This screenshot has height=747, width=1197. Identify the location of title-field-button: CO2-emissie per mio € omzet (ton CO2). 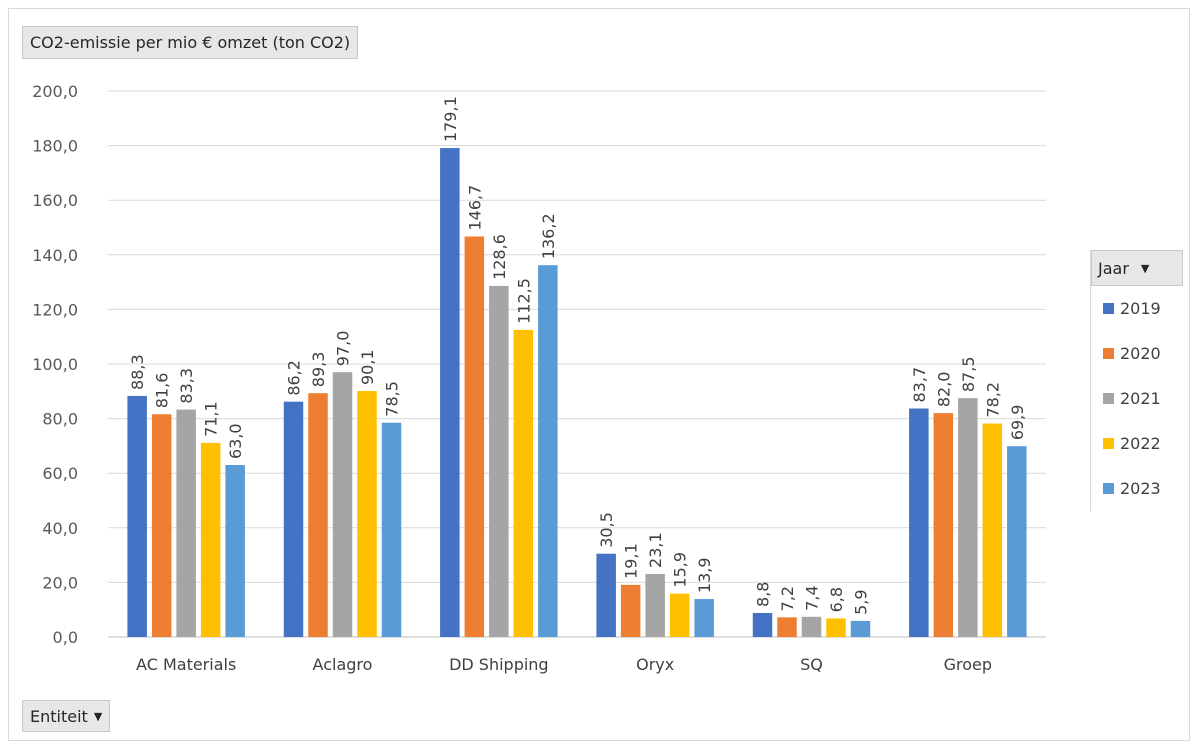
(190, 42).